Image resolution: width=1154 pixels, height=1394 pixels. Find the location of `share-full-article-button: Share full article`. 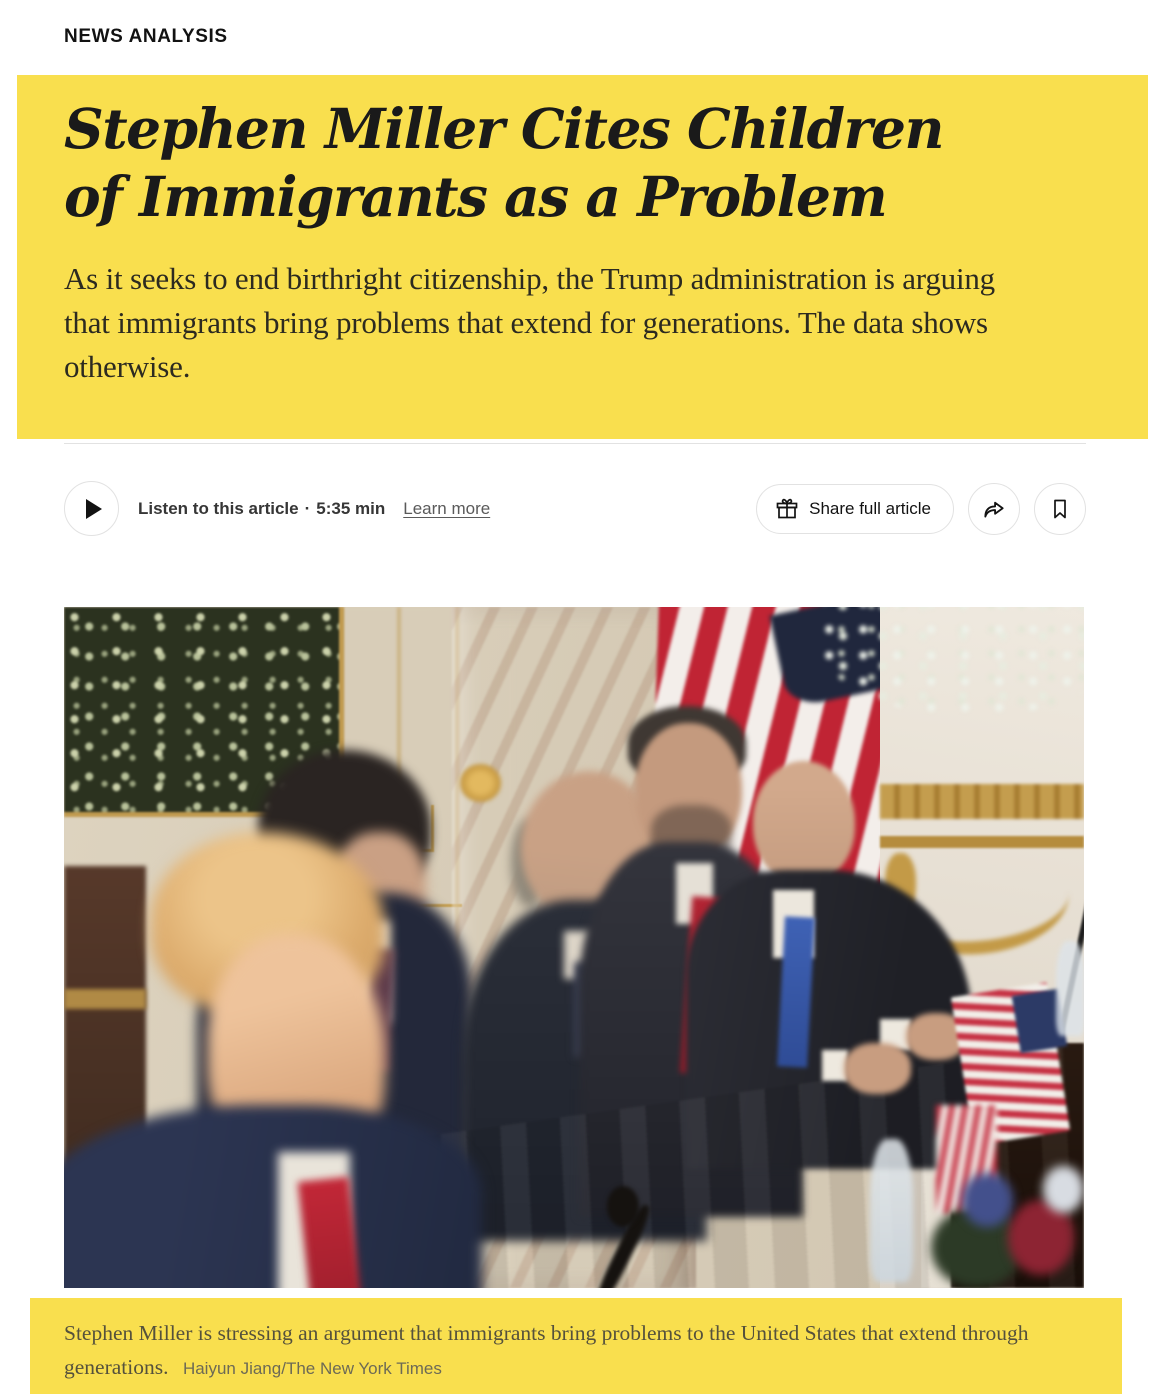

share-full-article-button: Share full article is located at coordinates (855, 508).